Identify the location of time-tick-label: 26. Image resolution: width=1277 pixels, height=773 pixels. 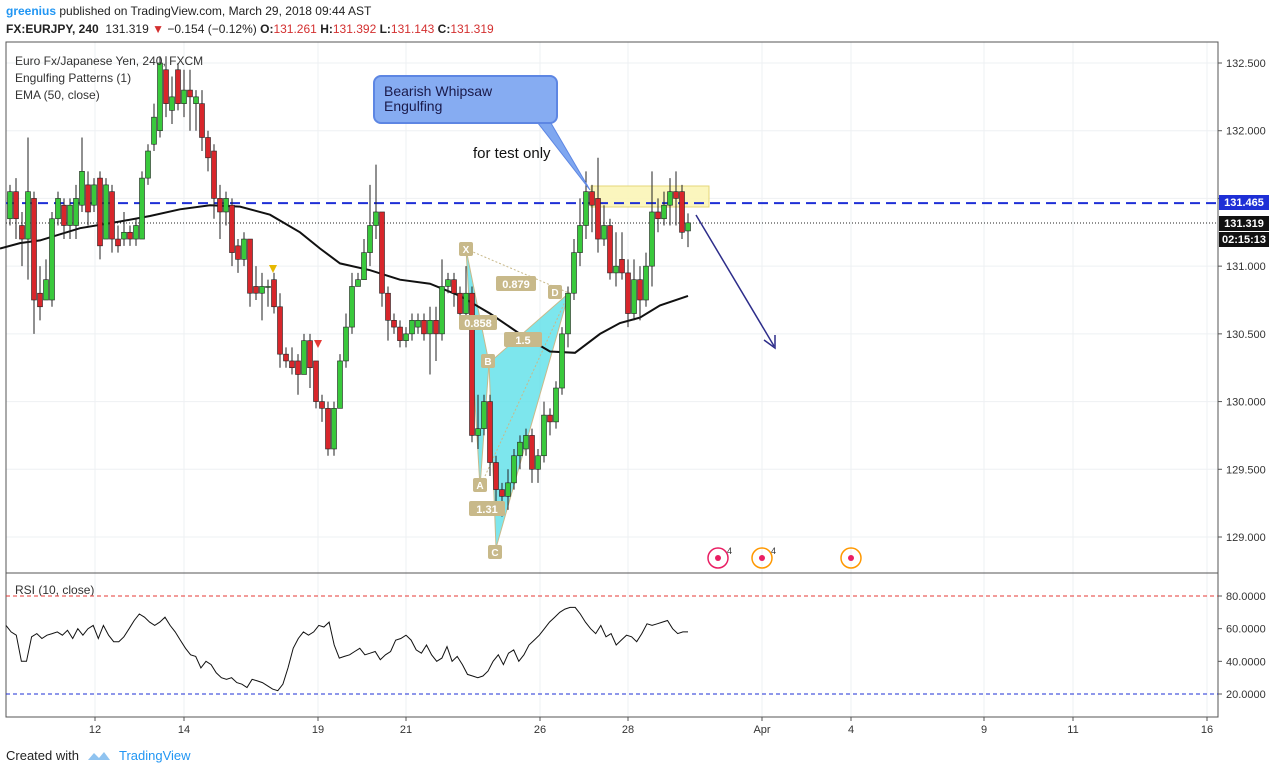
(540, 730).